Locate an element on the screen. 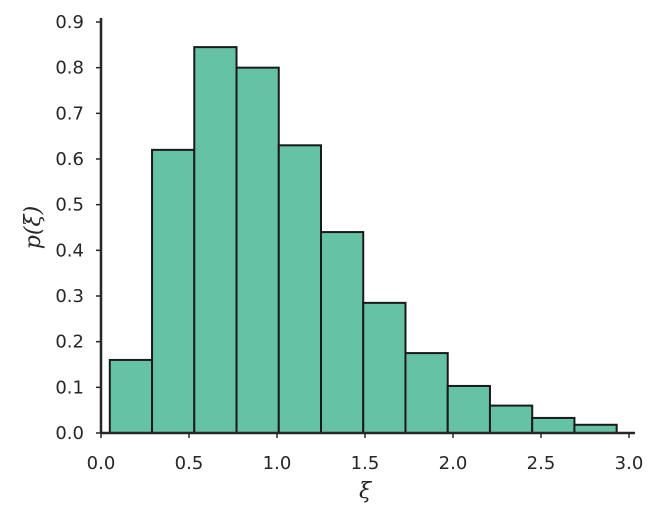 Image resolution: width=665 pixels, height=522 pixels. y-tick-label: 0.0 is located at coordinates (69, 433).